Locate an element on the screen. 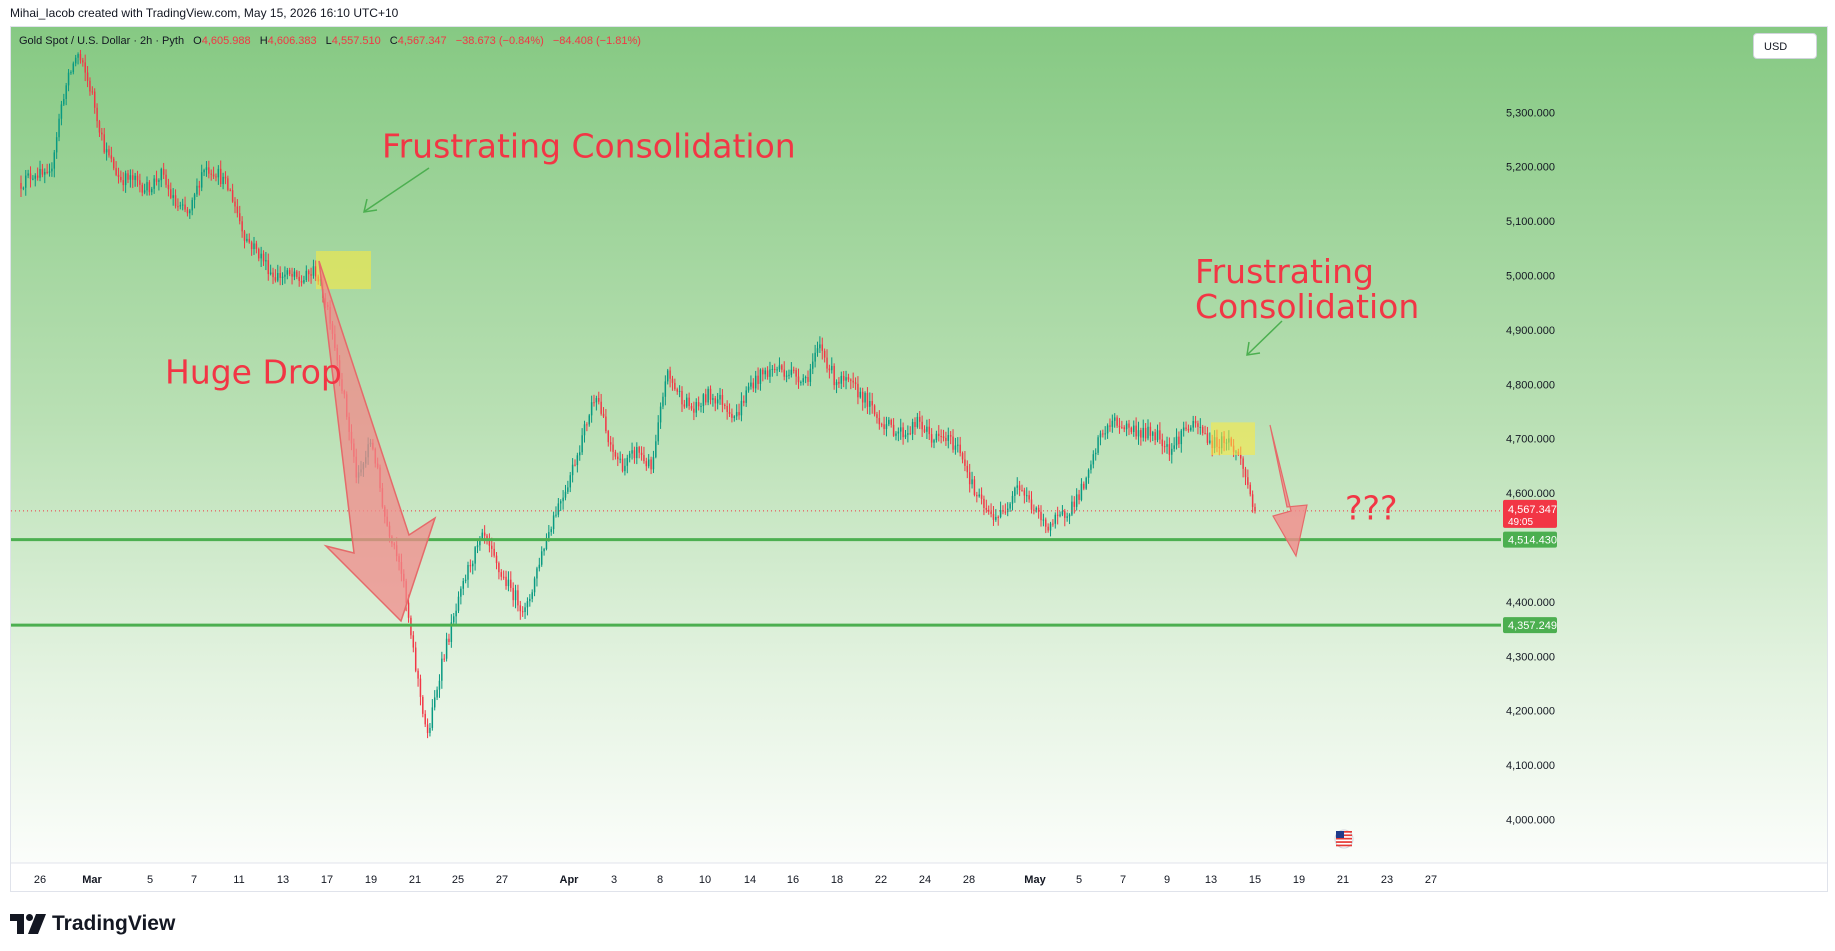  high-value: 4,606.383 is located at coordinates (292, 41).